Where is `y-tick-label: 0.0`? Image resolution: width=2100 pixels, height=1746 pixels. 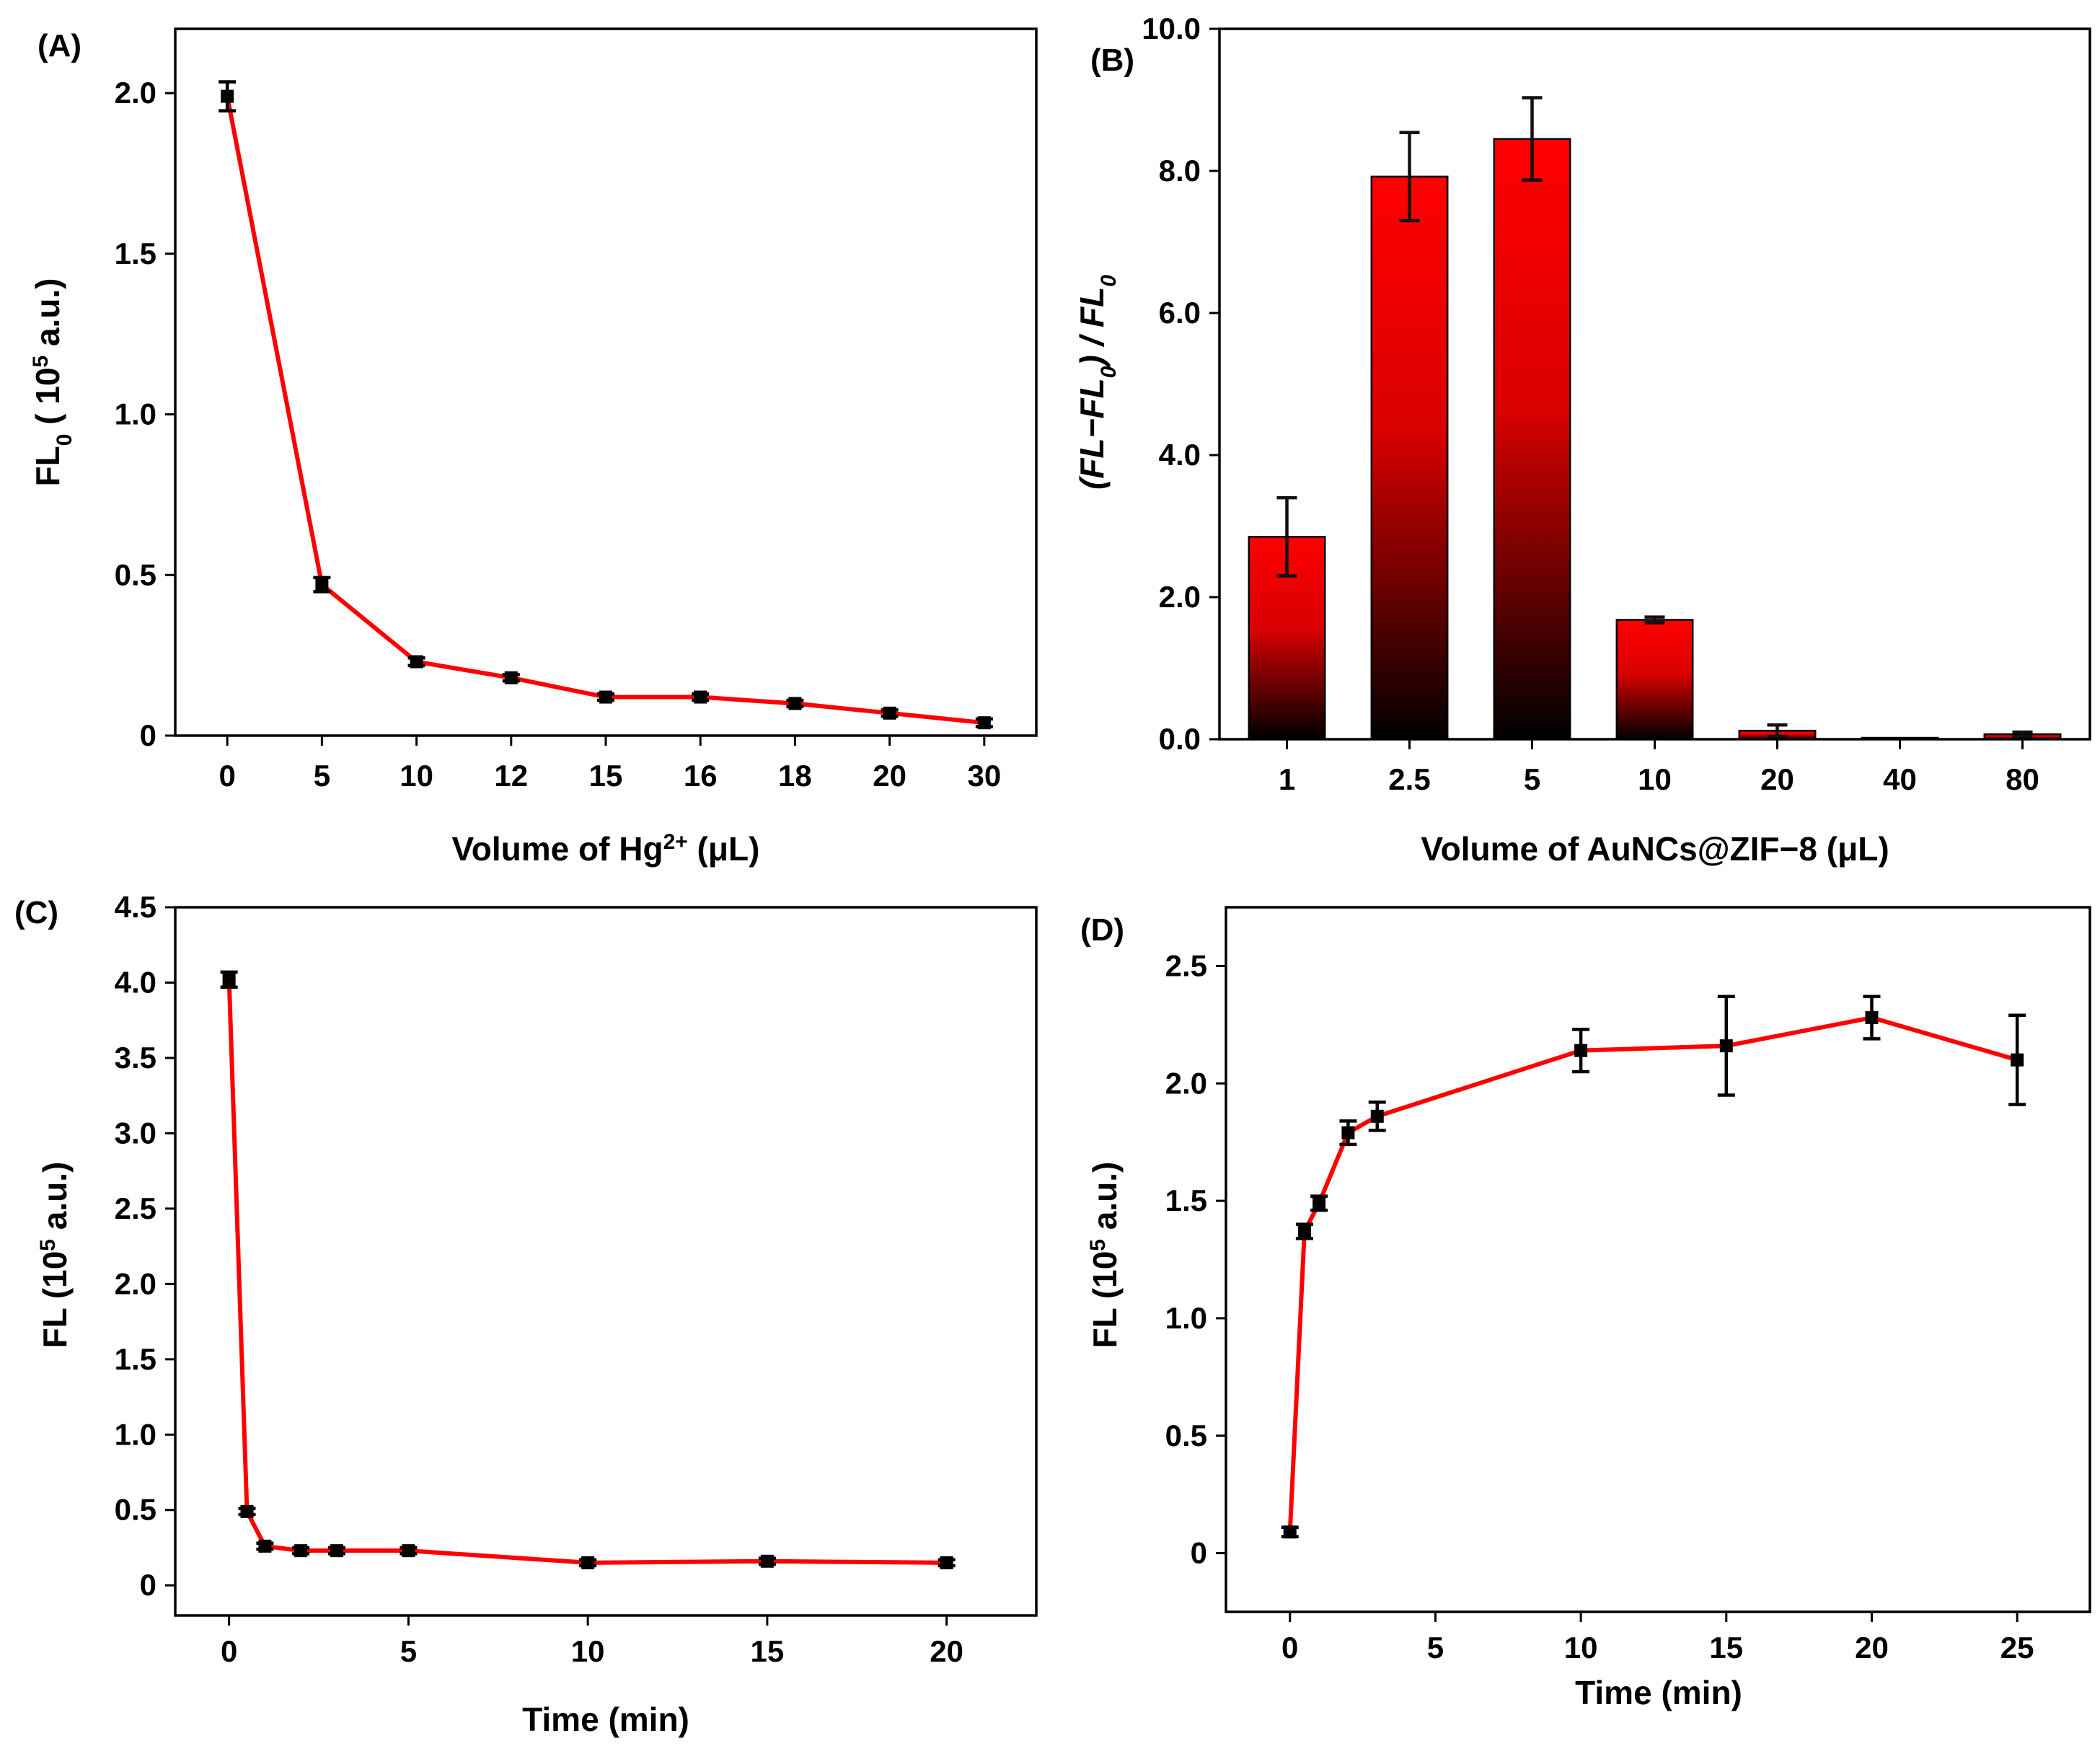
y-tick-label: 0.0 is located at coordinates (1180, 739).